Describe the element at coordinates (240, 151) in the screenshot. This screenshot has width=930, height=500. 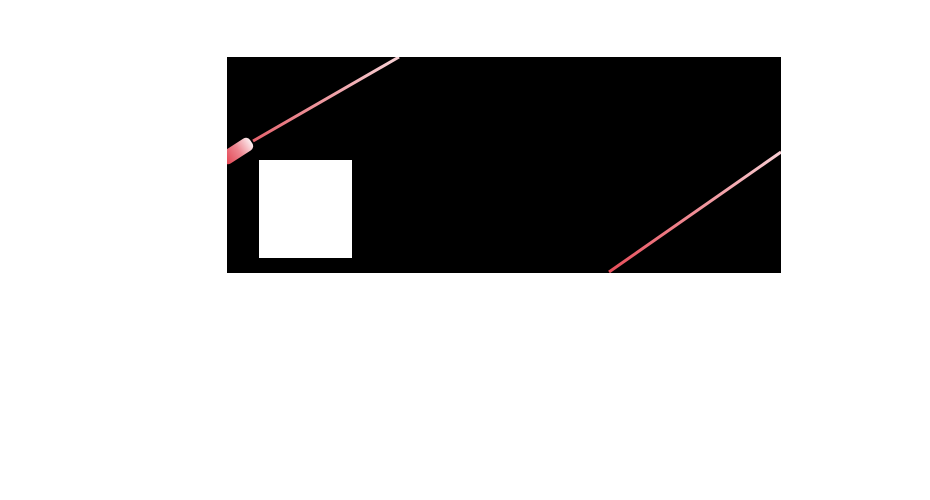
I see `red-marker-capsule` at that location.